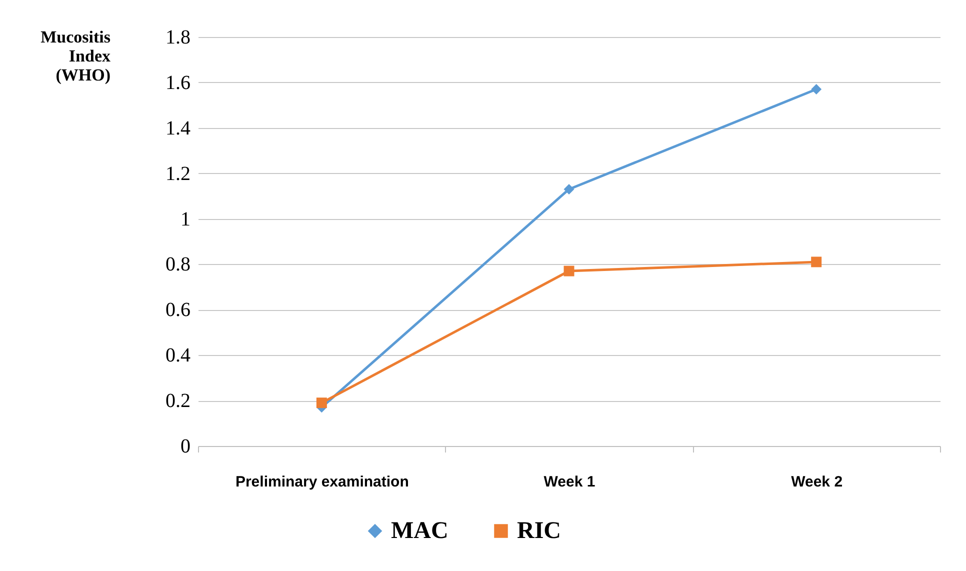 The height and width of the screenshot is (571, 966). Describe the element at coordinates (570, 482) in the screenshot. I see `x-tick-label: Week 1` at that location.